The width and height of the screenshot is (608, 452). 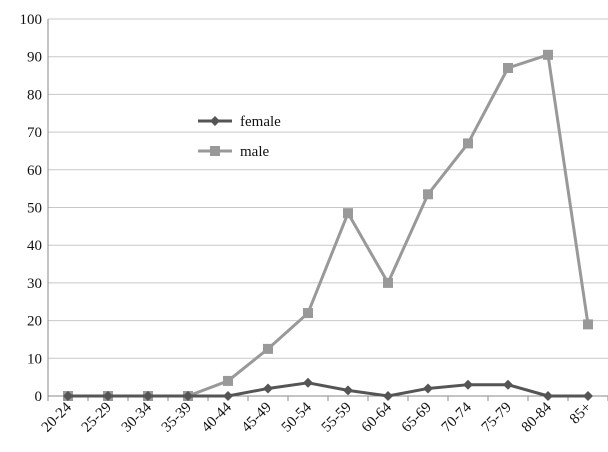 What do you see at coordinates (215, 121) in the screenshot?
I see `legend-marker-female` at bounding box center [215, 121].